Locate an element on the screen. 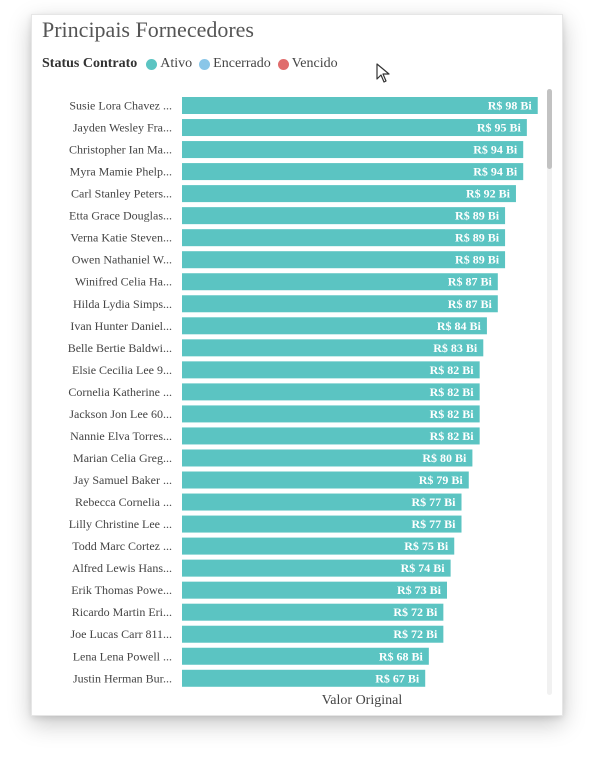 The image size is (594, 766). data-label-19: R$ 77 Bi is located at coordinates (433, 524).